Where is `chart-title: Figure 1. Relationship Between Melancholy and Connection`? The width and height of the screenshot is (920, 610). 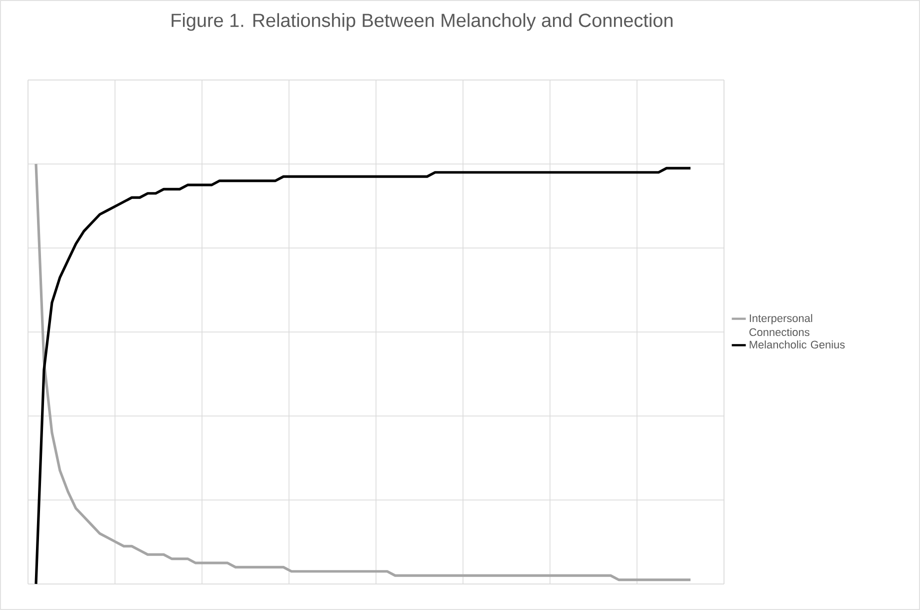
chart-title: Figure 1. Relationship Between Melancholy and Connection is located at coordinates (422, 22).